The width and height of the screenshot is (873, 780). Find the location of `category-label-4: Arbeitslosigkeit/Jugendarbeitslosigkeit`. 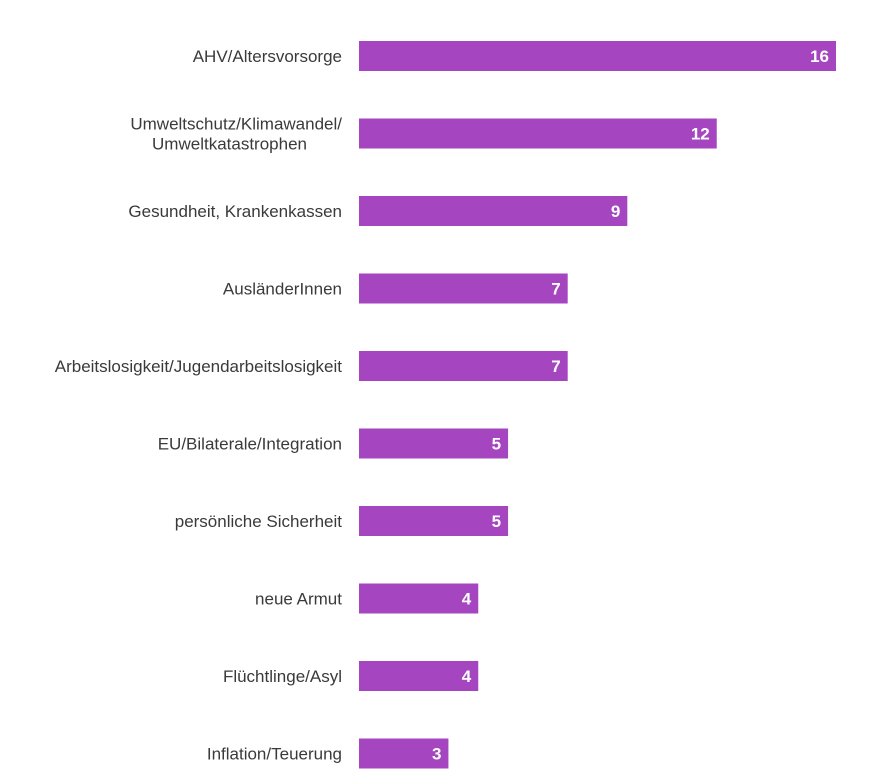

category-label-4: Arbeitslosigkeit/Jugendarbeitslosigkeit is located at coordinates (199, 366).